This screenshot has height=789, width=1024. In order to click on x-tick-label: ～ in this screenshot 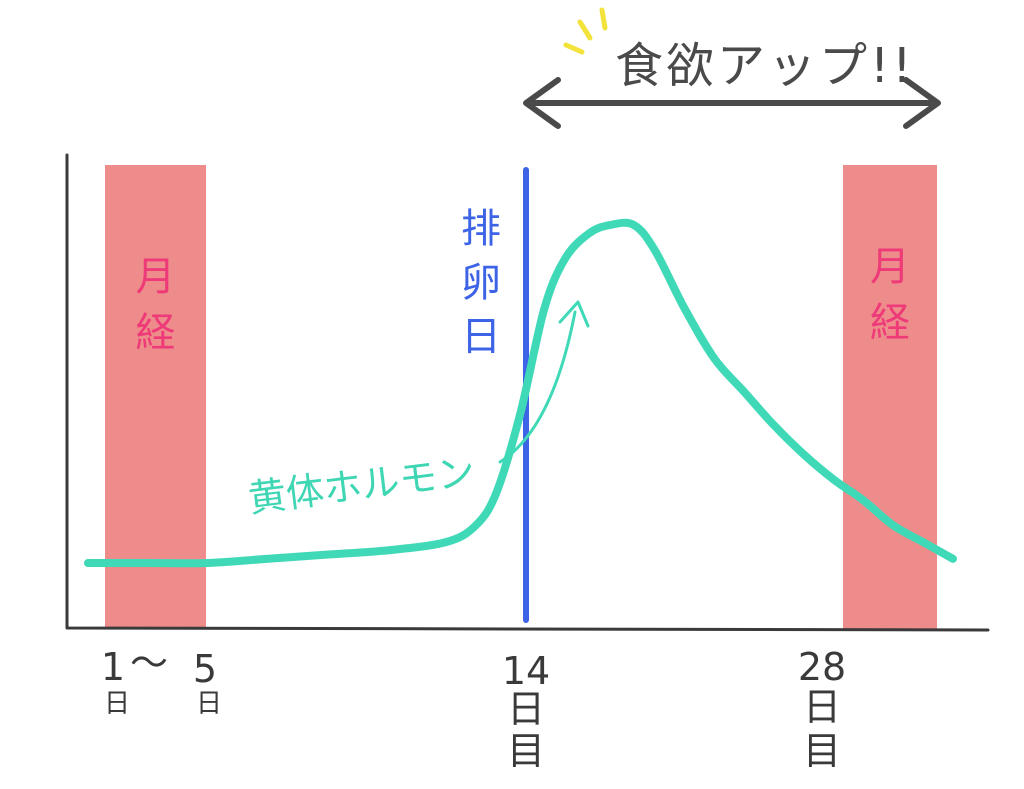, I will do `click(149, 663)`.